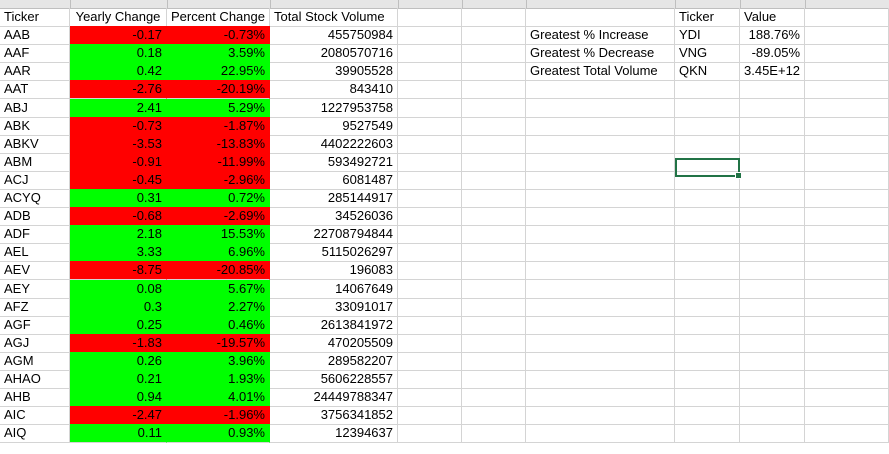 The image size is (889, 454). Describe the element at coordinates (334, 54) in the screenshot. I see `total-volume-cell: 2080570716` at that location.